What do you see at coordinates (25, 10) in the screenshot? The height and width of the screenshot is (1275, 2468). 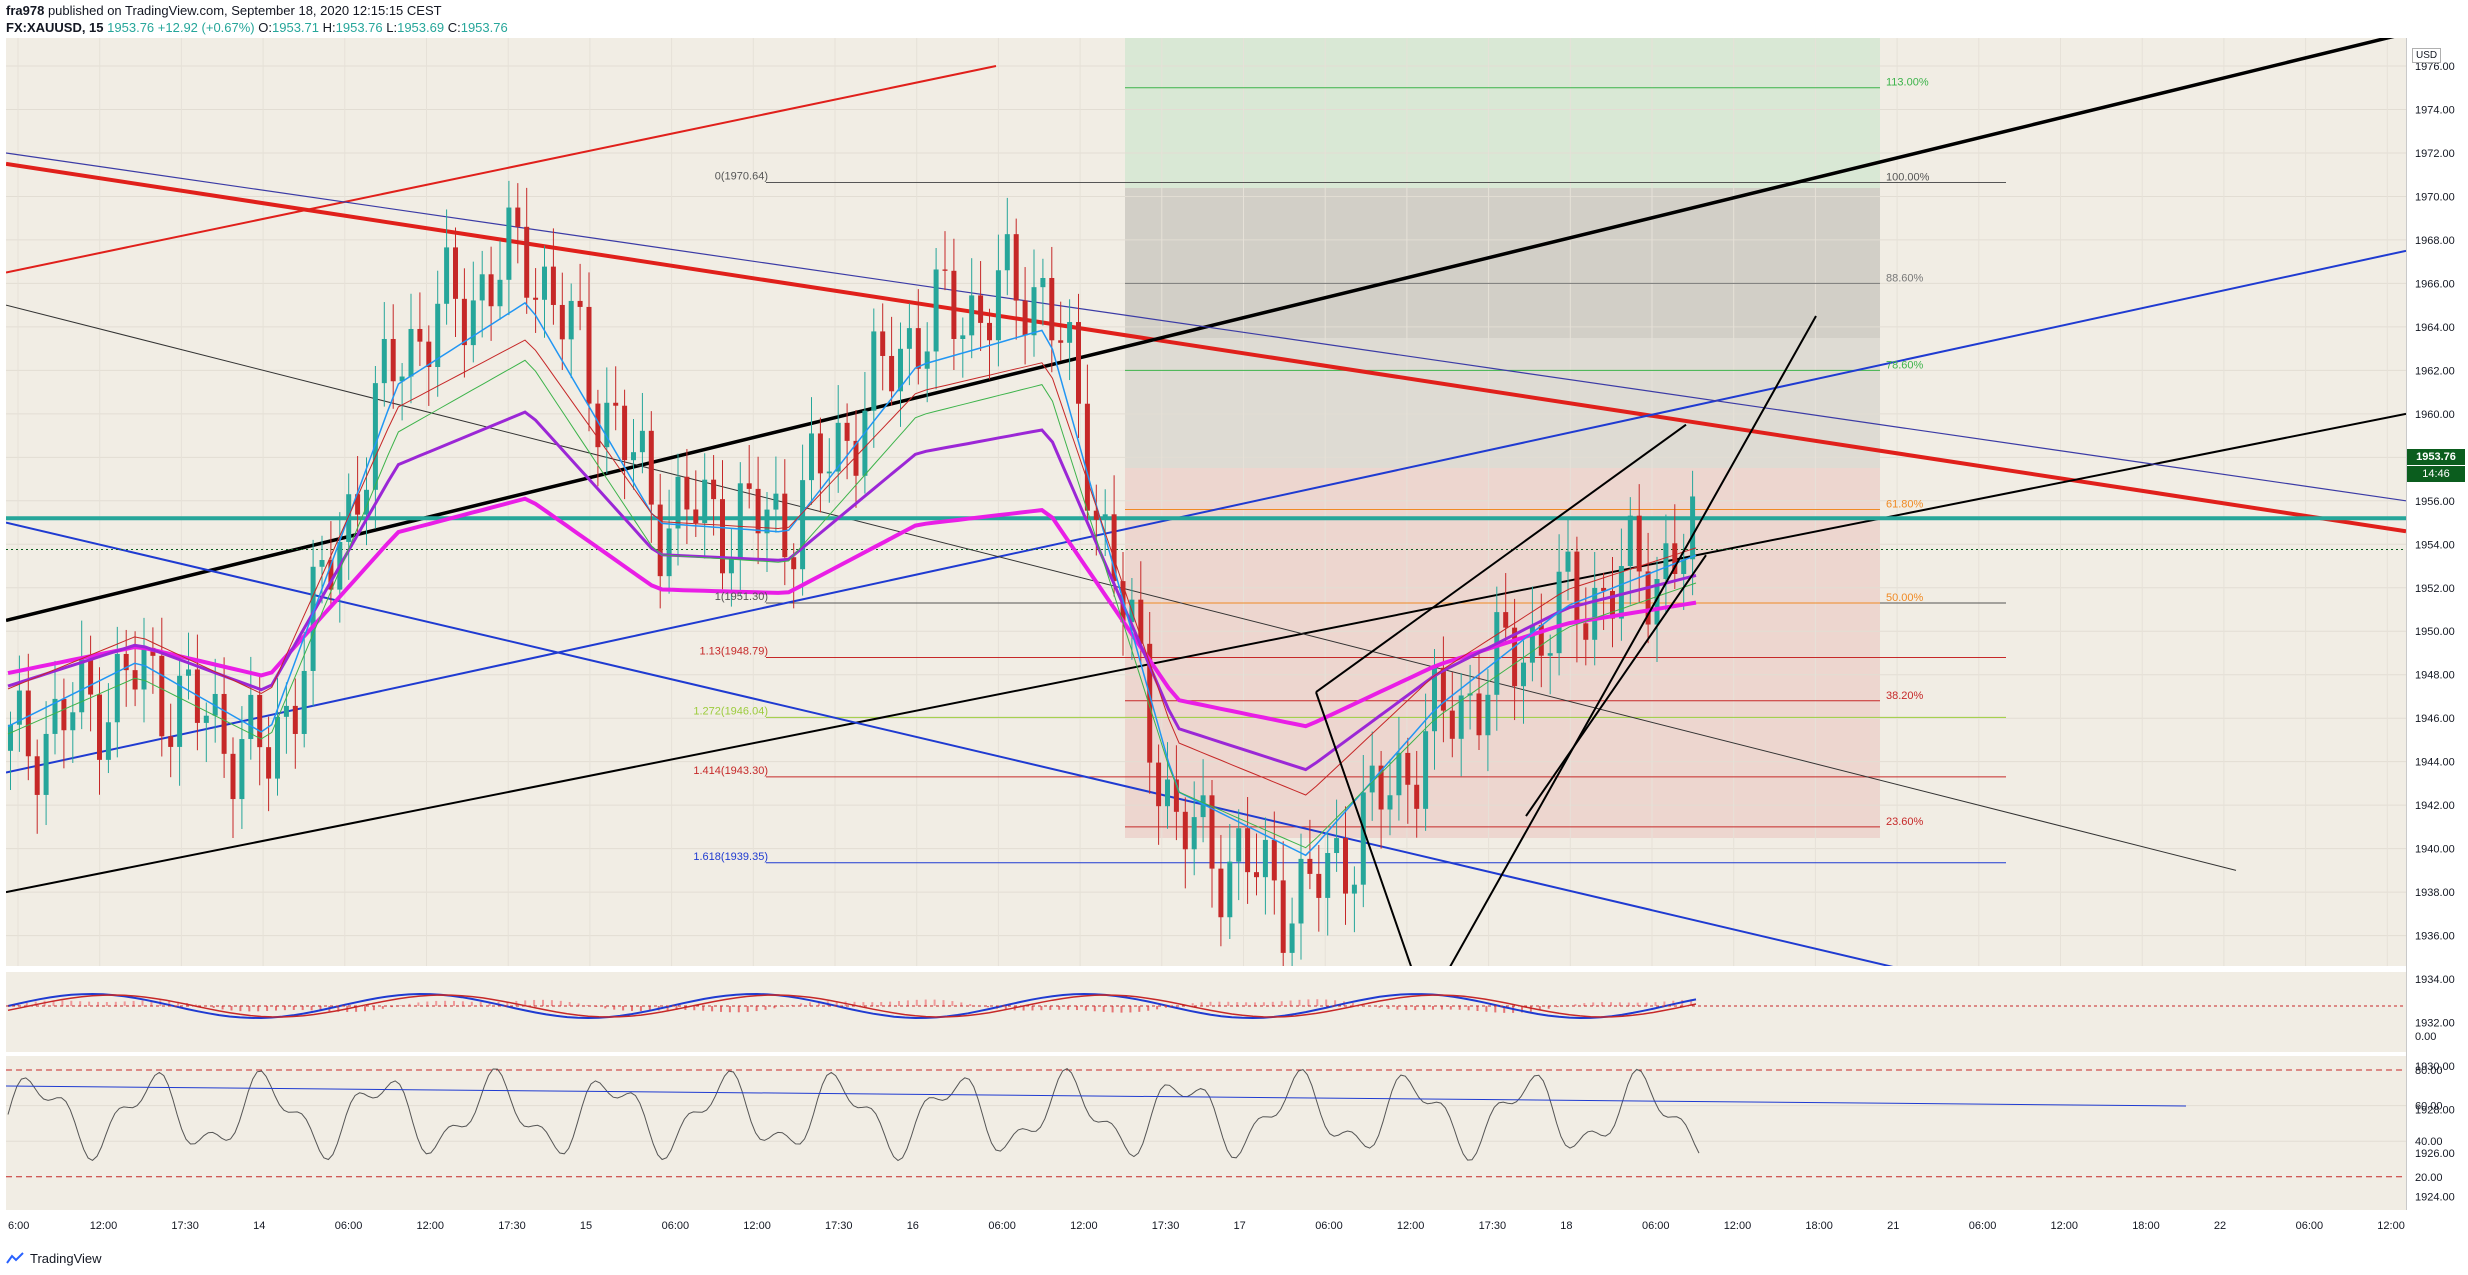 I see `author-name: fra978` at bounding box center [25, 10].